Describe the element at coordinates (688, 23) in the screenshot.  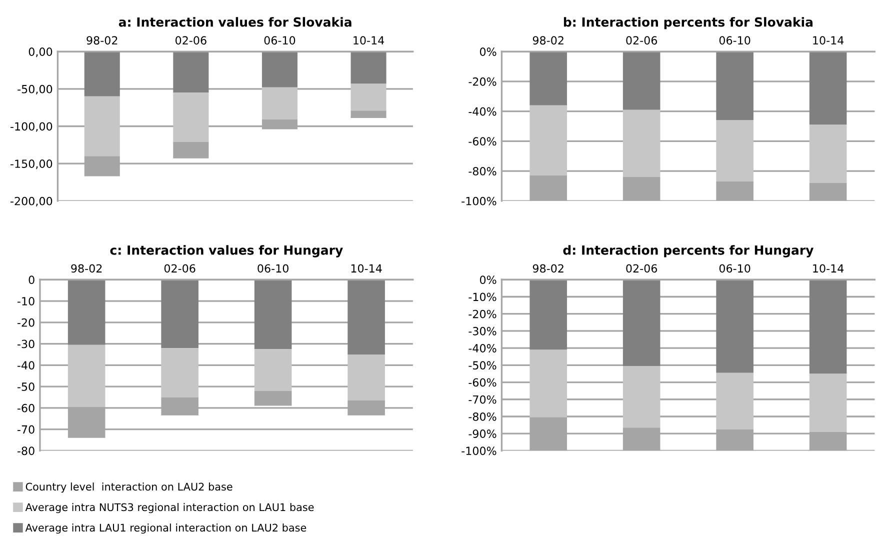
I see `chart-title: b: Interaction percents for Slovakia` at that location.